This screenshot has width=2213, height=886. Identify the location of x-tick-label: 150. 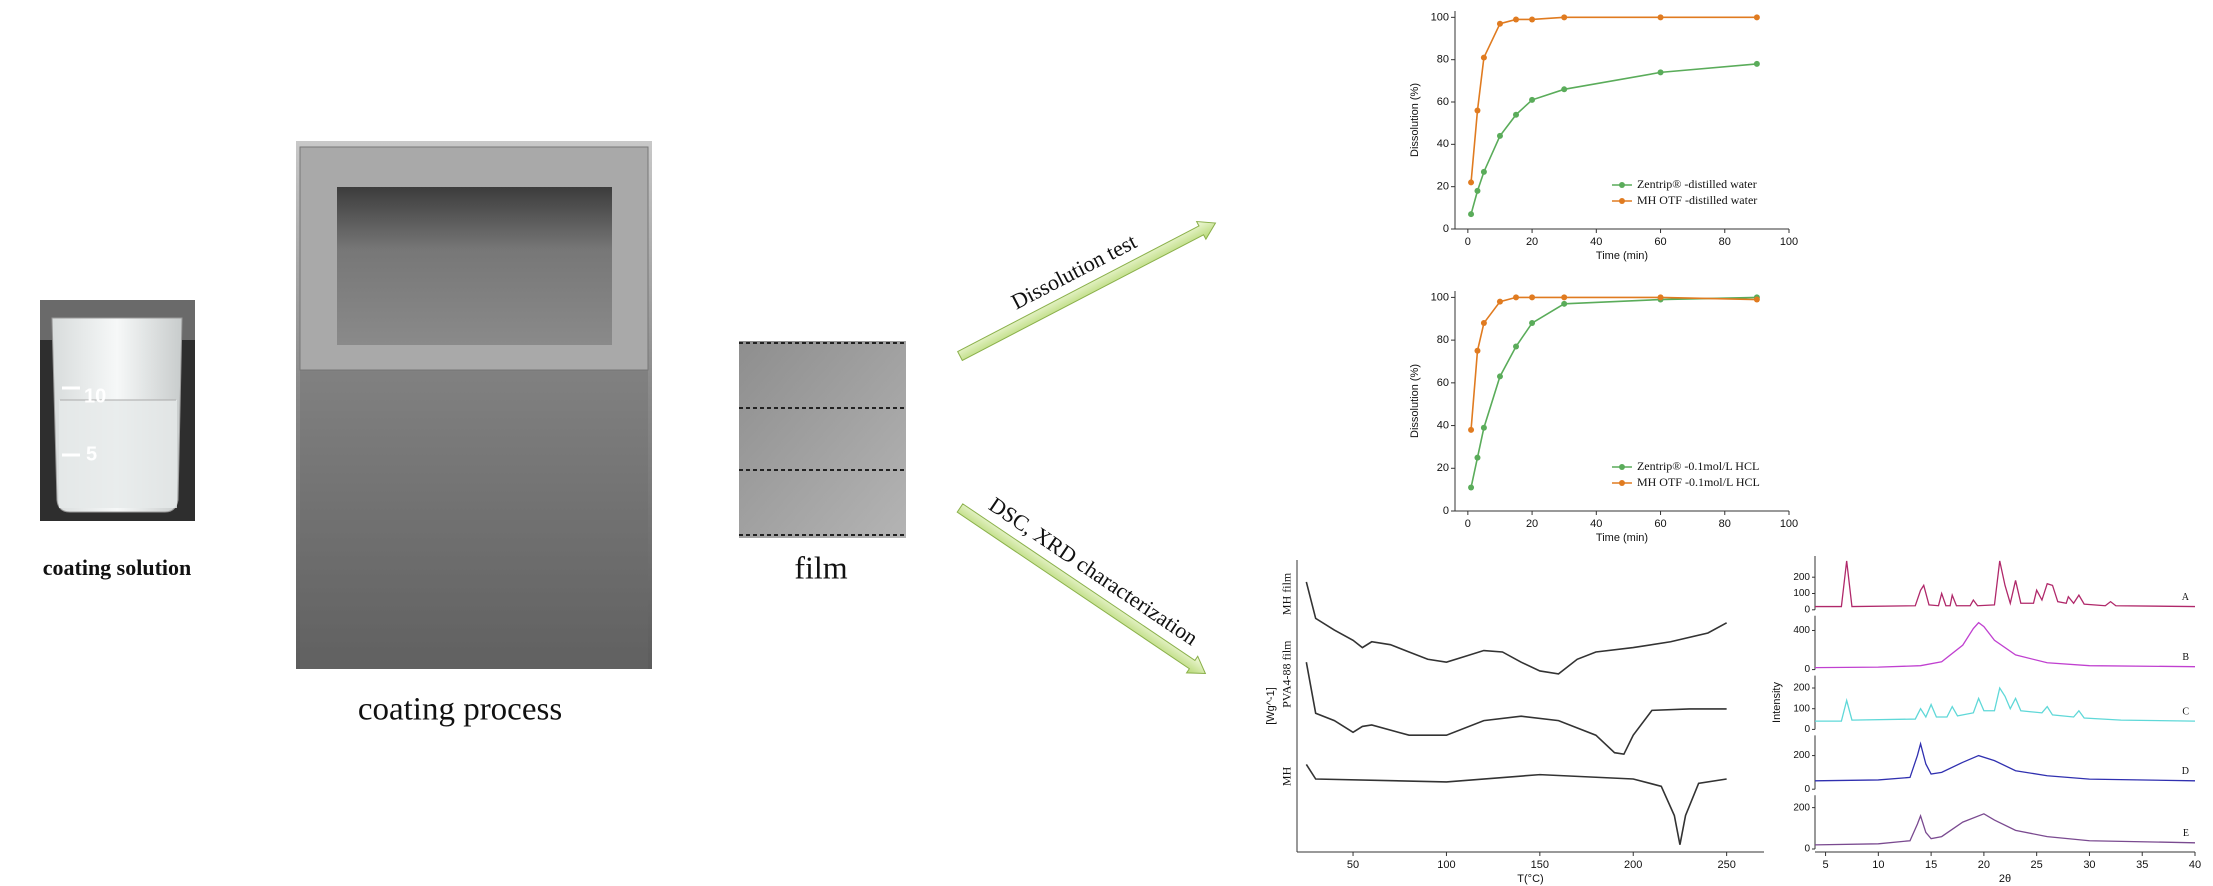
(1540, 865).